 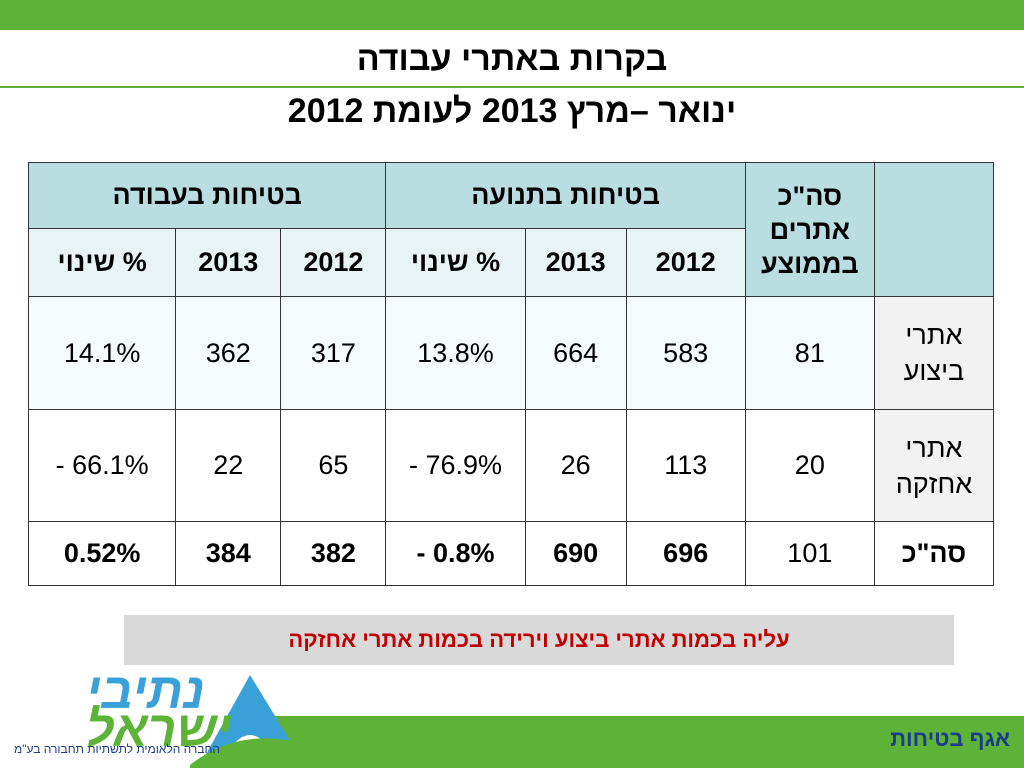 I want to click on logo-road-icon, so click(x=250, y=721).